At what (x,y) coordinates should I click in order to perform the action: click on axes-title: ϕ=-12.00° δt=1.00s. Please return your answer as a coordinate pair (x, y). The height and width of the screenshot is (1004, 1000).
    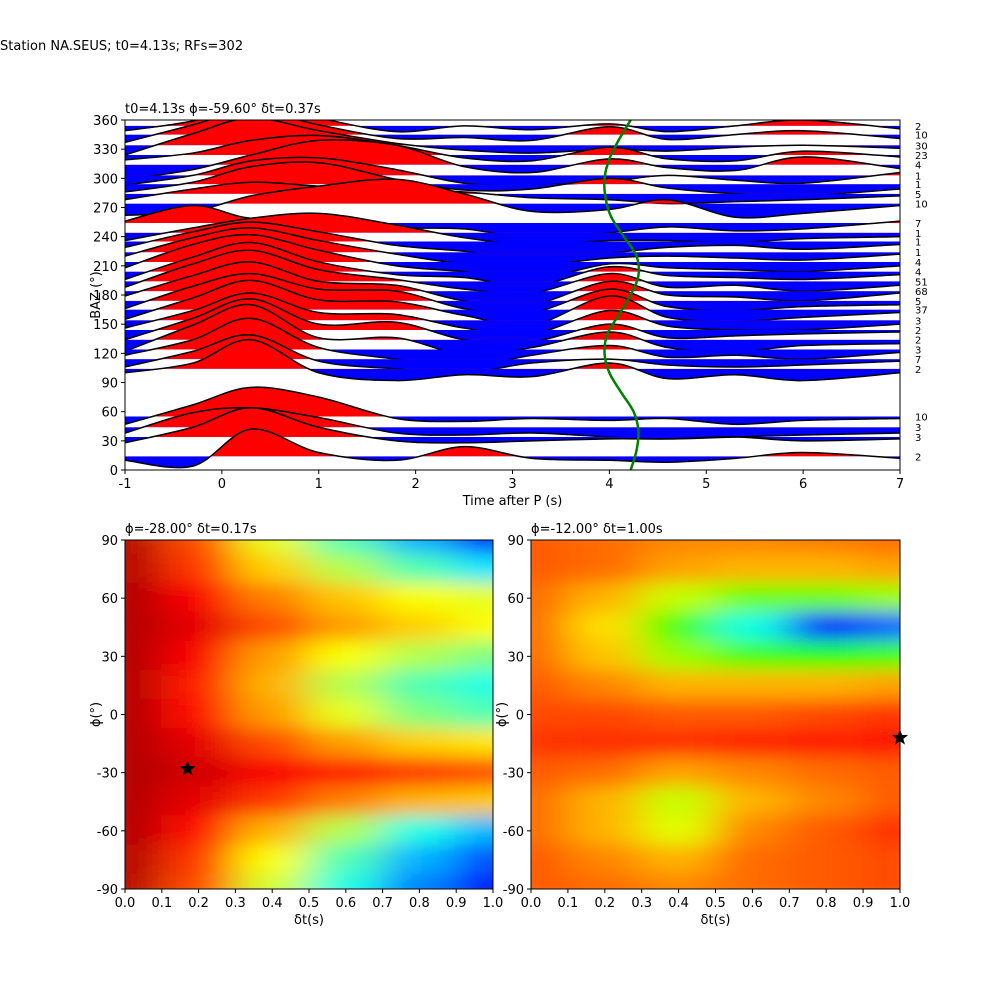
    Looking at the image, I should click on (597, 529).